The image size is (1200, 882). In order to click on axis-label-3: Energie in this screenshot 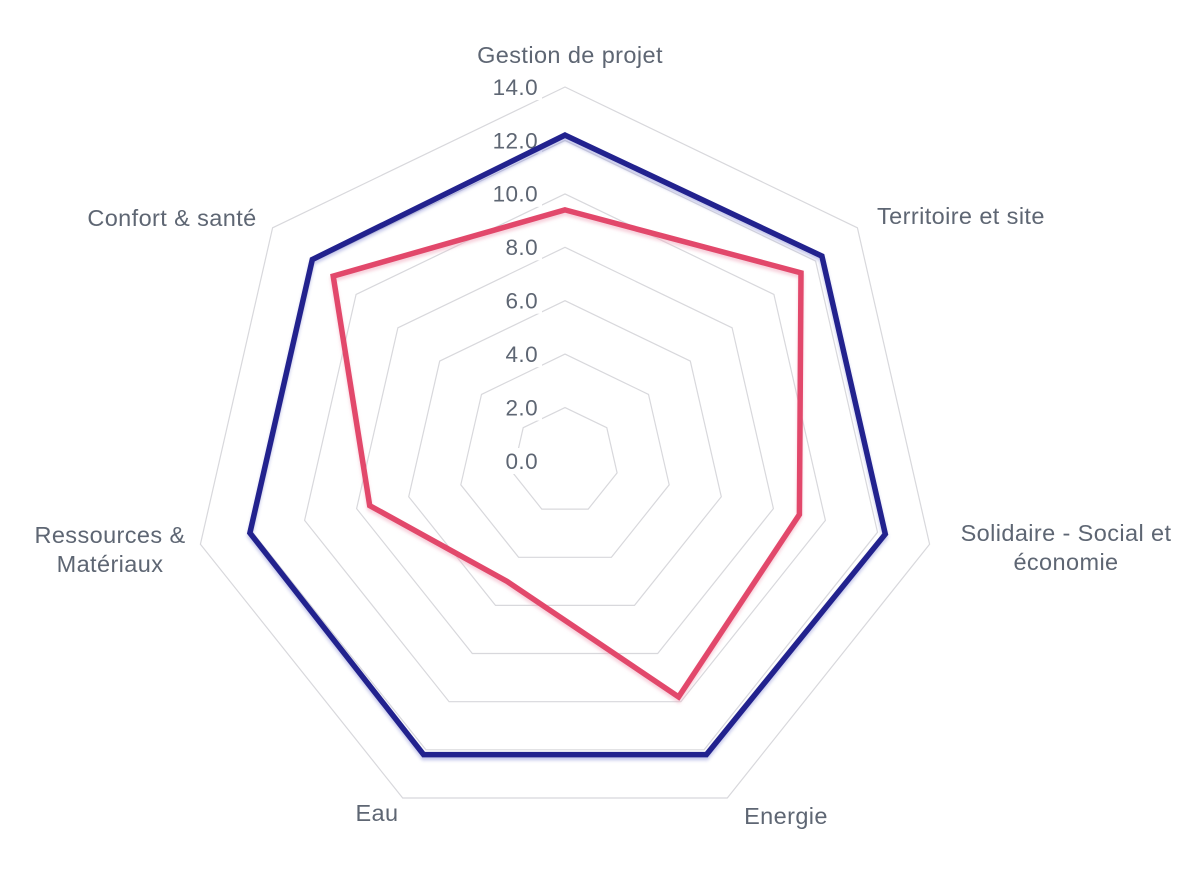, I will do `click(786, 816)`.